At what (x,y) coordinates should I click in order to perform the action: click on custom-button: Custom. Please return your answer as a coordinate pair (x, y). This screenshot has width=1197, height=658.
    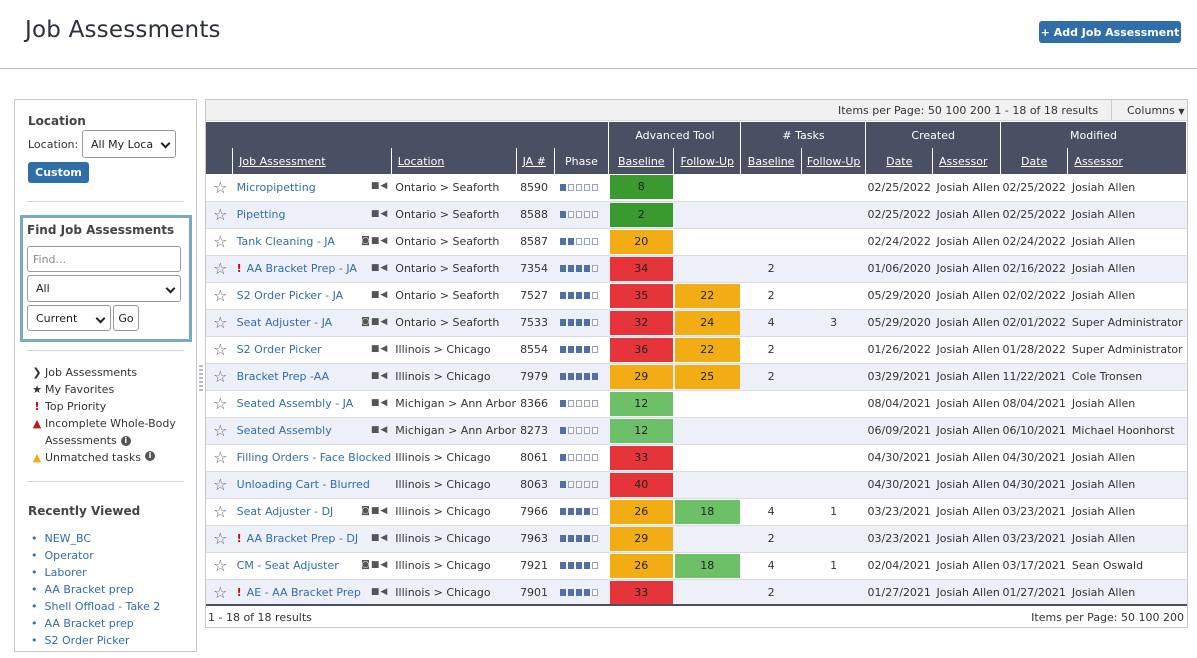
    Looking at the image, I should click on (58, 172).